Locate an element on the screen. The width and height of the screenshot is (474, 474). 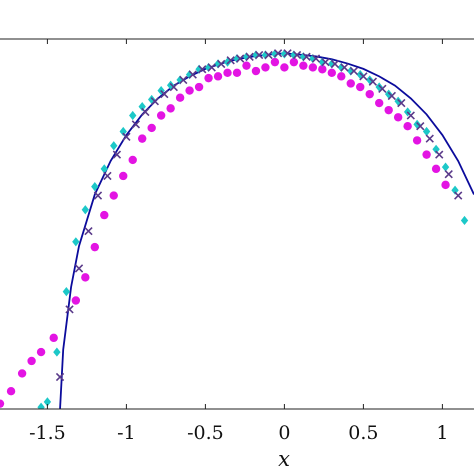
x-tick-label: 1 is located at coordinates (442, 433).